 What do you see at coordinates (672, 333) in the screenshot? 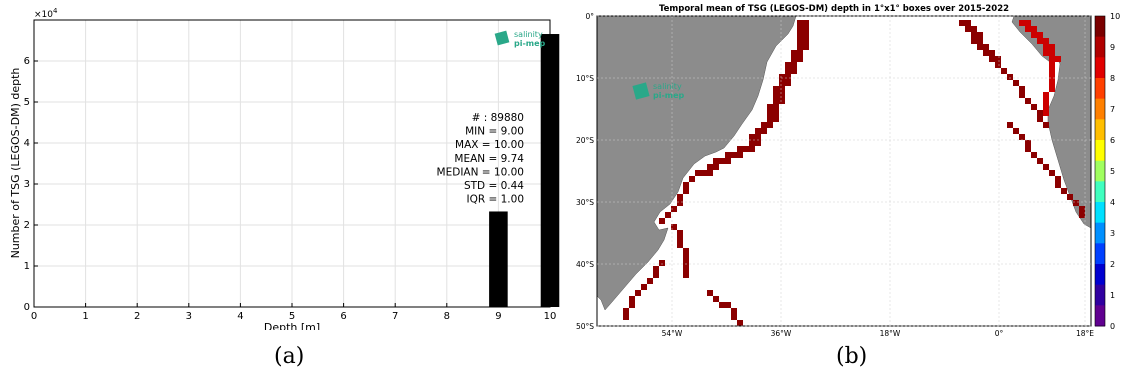
I see `lon-tick-label: 54°W` at bounding box center [672, 333].